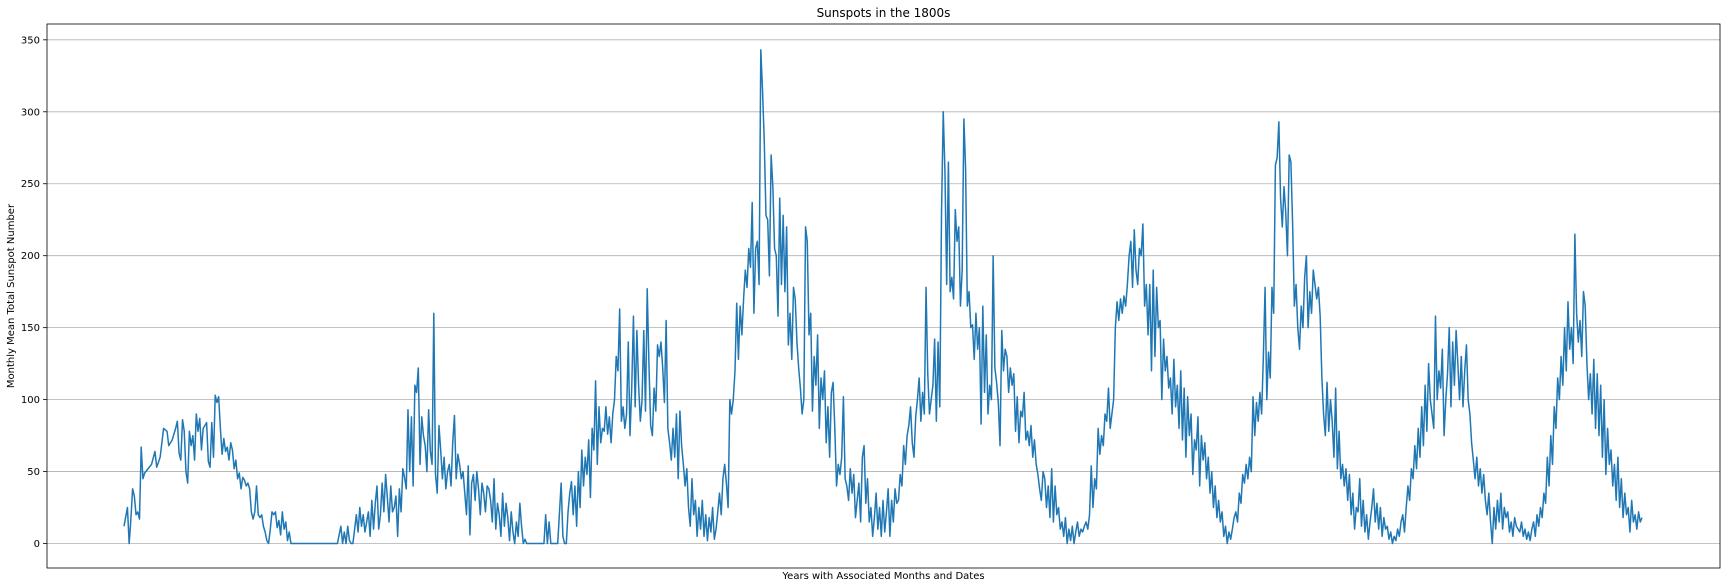 The height and width of the screenshot is (588, 1728). What do you see at coordinates (33, 472) in the screenshot?
I see `y-tick-label-50: 50` at bounding box center [33, 472].